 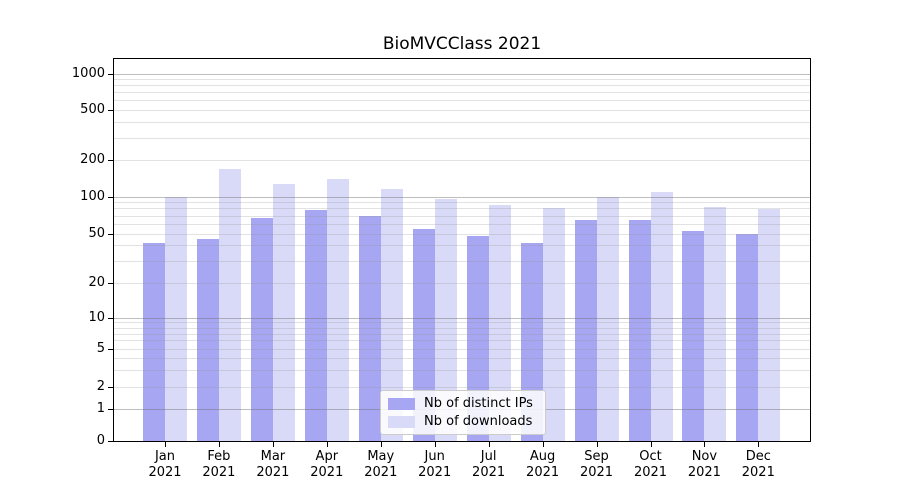 What do you see at coordinates (401, 421) in the screenshot?
I see `legend-swatch-downloads` at bounding box center [401, 421].